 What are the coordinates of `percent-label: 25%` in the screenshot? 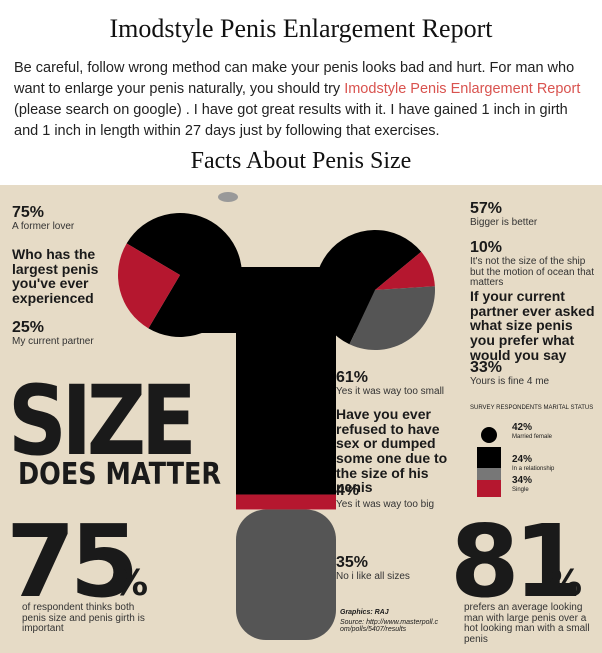 It's located at (28, 327).